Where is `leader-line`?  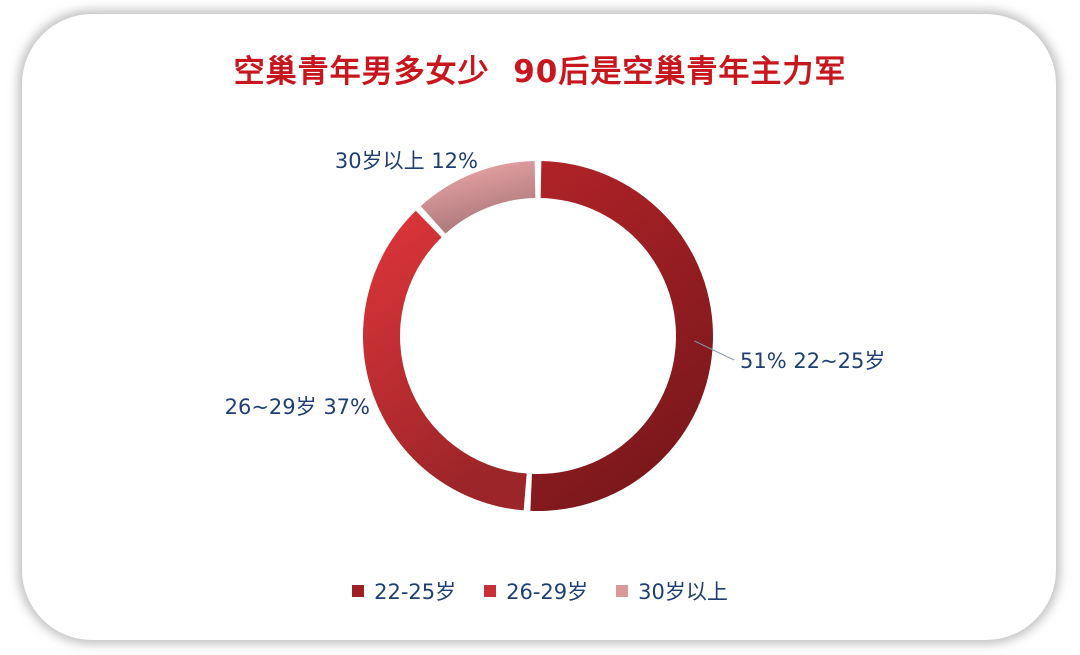
leader-line is located at coordinates (714, 350).